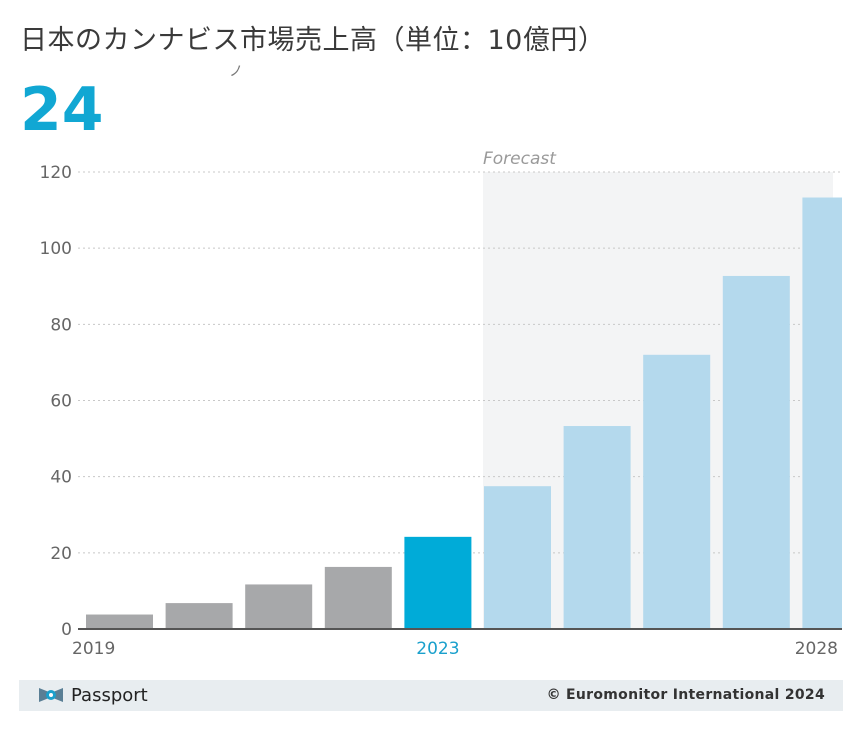  I want to click on copyright-text: © Euromonitor International 2024, so click(685, 695).